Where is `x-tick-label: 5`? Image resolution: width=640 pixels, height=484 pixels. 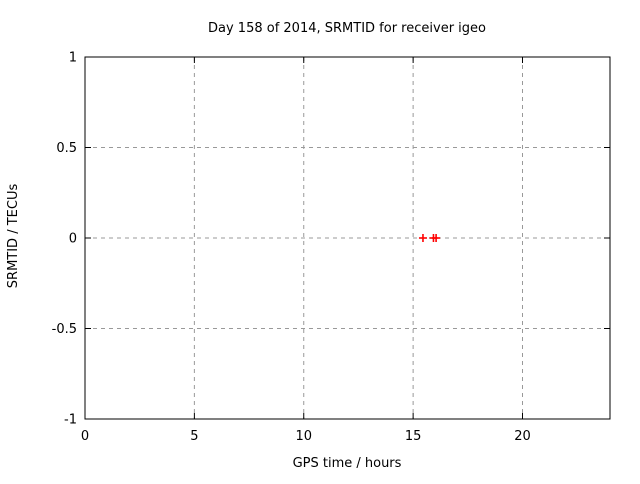
x-tick-label: 5 is located at coordinates (194, 436).